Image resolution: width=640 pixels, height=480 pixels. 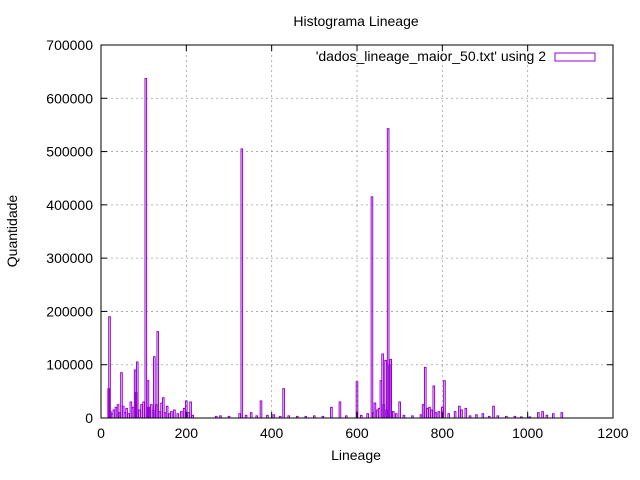 I want to click on legend-swatch, so click(x=575, y=57).